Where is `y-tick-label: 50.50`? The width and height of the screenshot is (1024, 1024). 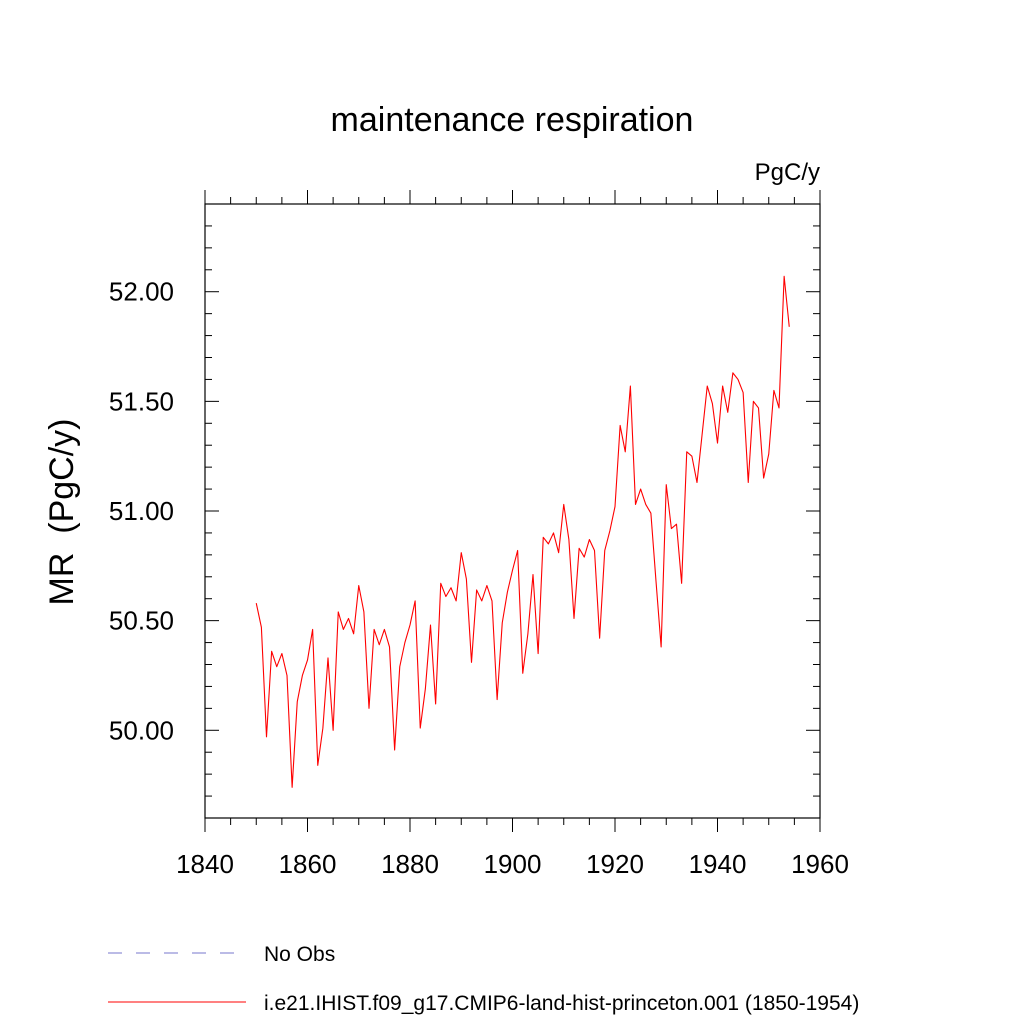
y-tick-label: 50.50 is located at coordinates (141, 621).